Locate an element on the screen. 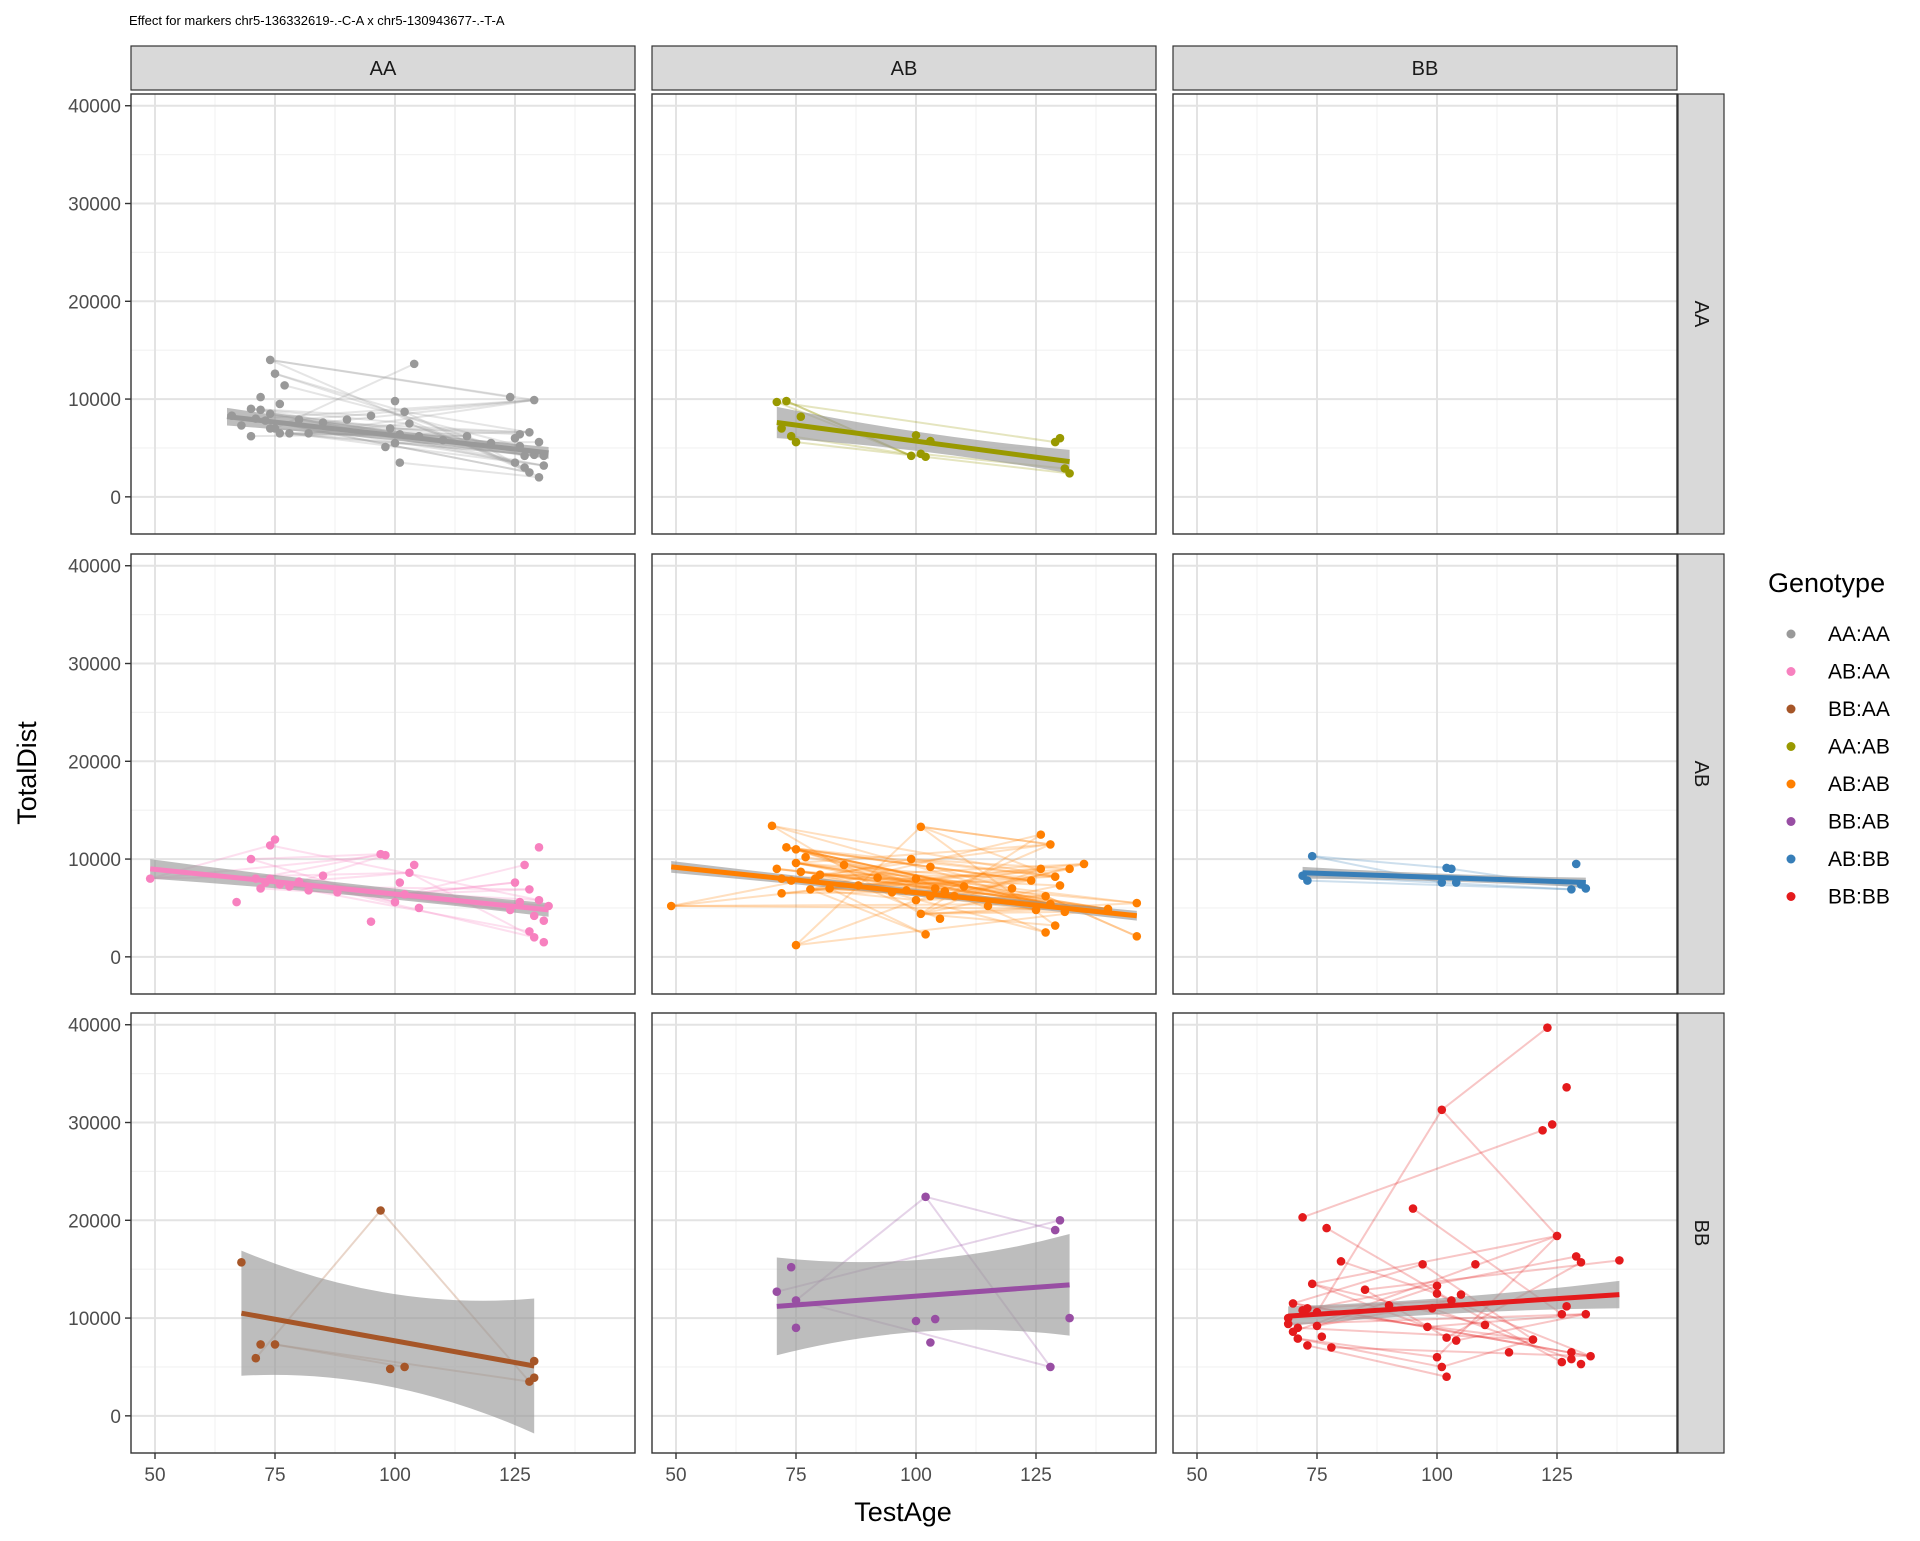 This screenshot has height=1541, width=1920. panel-bb-aa: 0 10000 20000 30000 40000 50 75 100 125 is located at coordinates (352, 1249).